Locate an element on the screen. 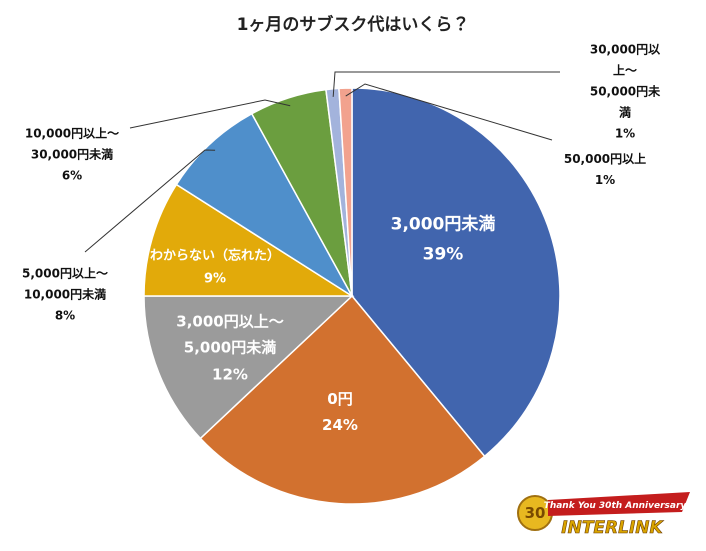  category-label: 50,000円以上 is located at coordinates (605, 159).